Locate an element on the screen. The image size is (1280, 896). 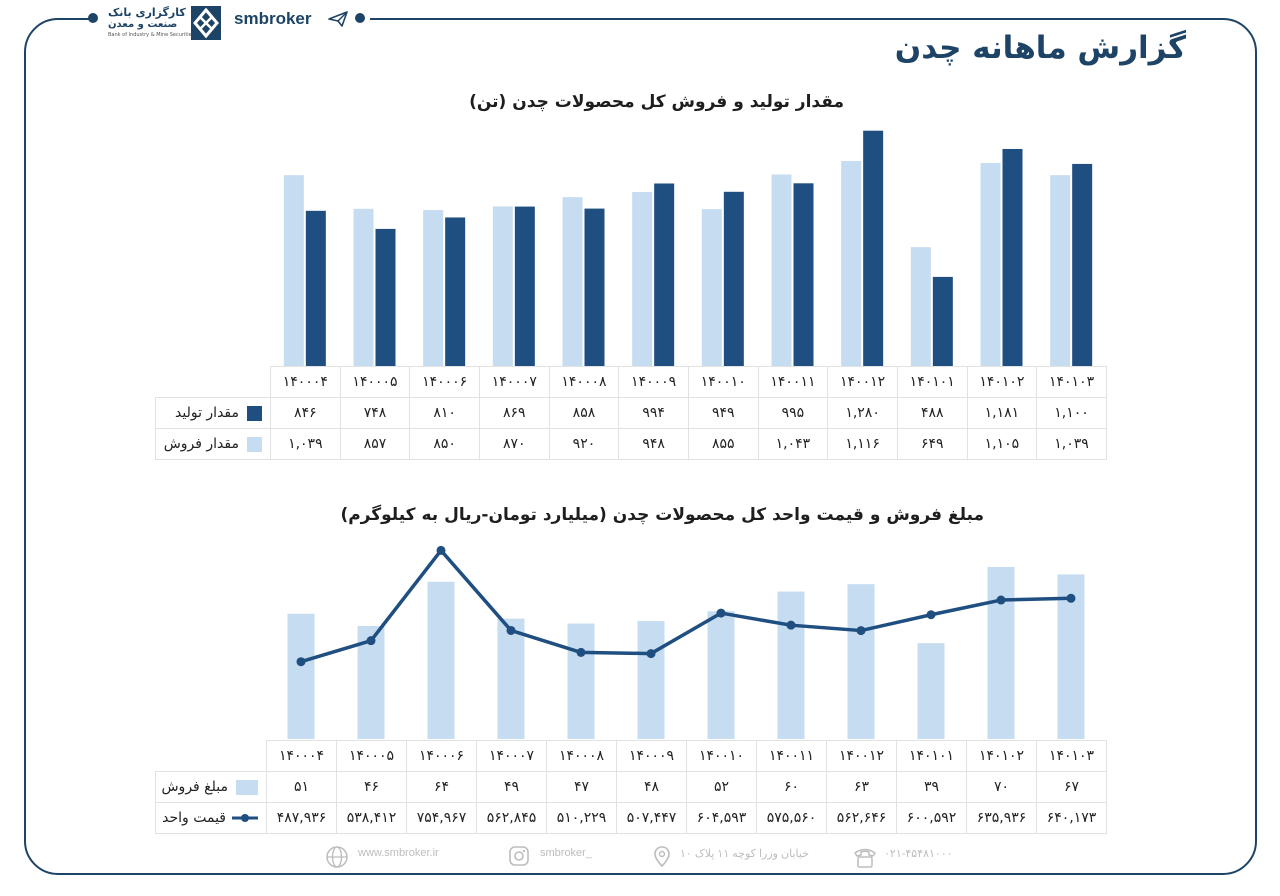
legend-label-price: قیمت واحد is located at coordinates (194, 818).